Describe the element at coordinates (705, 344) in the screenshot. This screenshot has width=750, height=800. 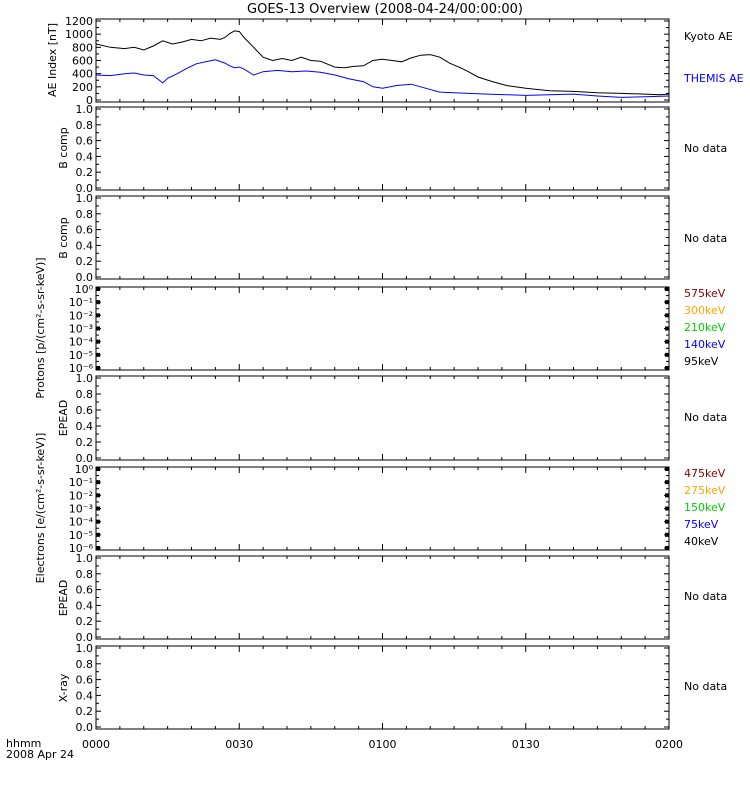
I see `legend-channel-140kev: 140keV` at that location.